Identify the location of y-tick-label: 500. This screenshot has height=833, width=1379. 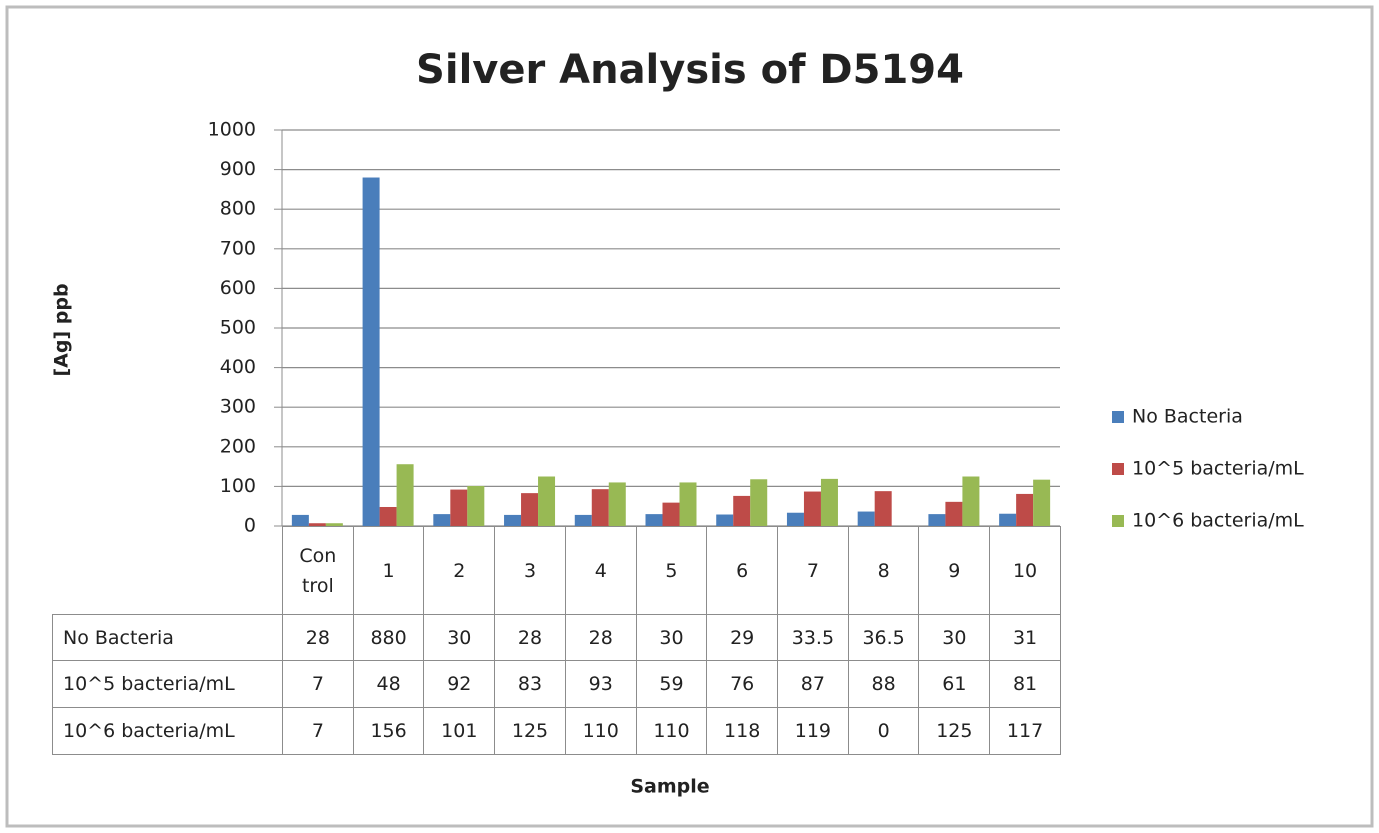
(238, 328).